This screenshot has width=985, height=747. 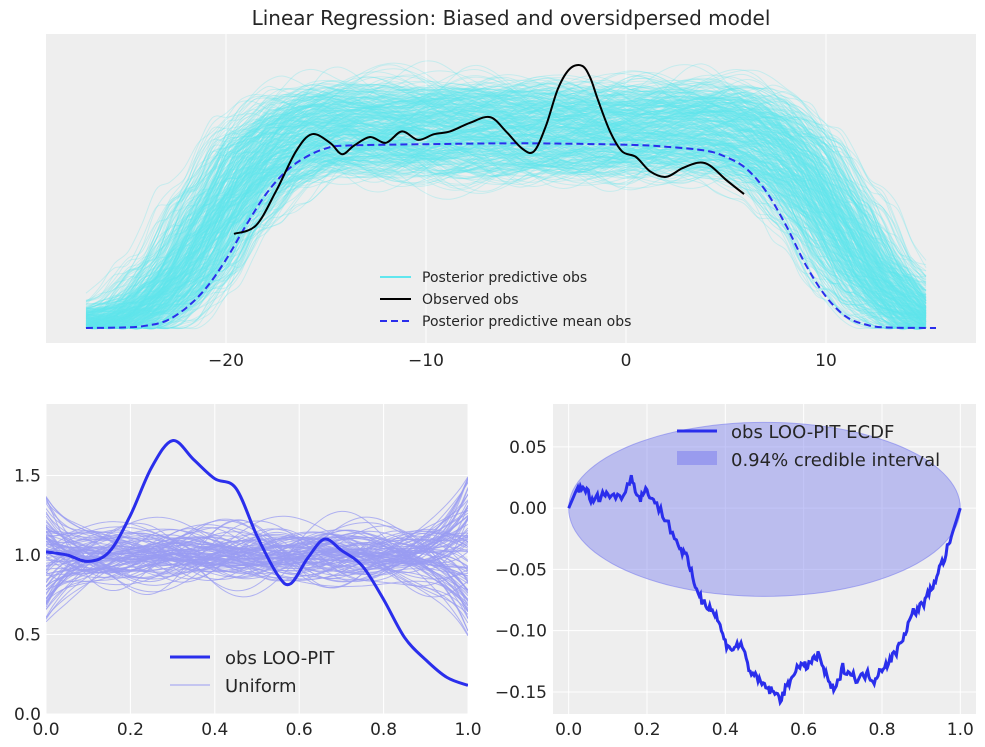 I want to click on bl-x-tick-label: 0.2, so click(x=130, y=730).